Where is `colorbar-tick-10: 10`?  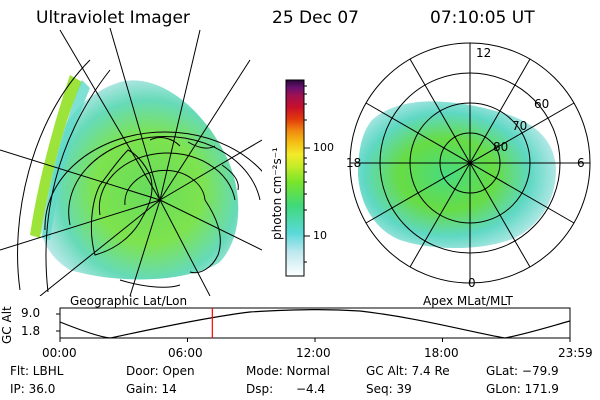 colorbar-tick-10: 10 is located at coordinates (320, 235).